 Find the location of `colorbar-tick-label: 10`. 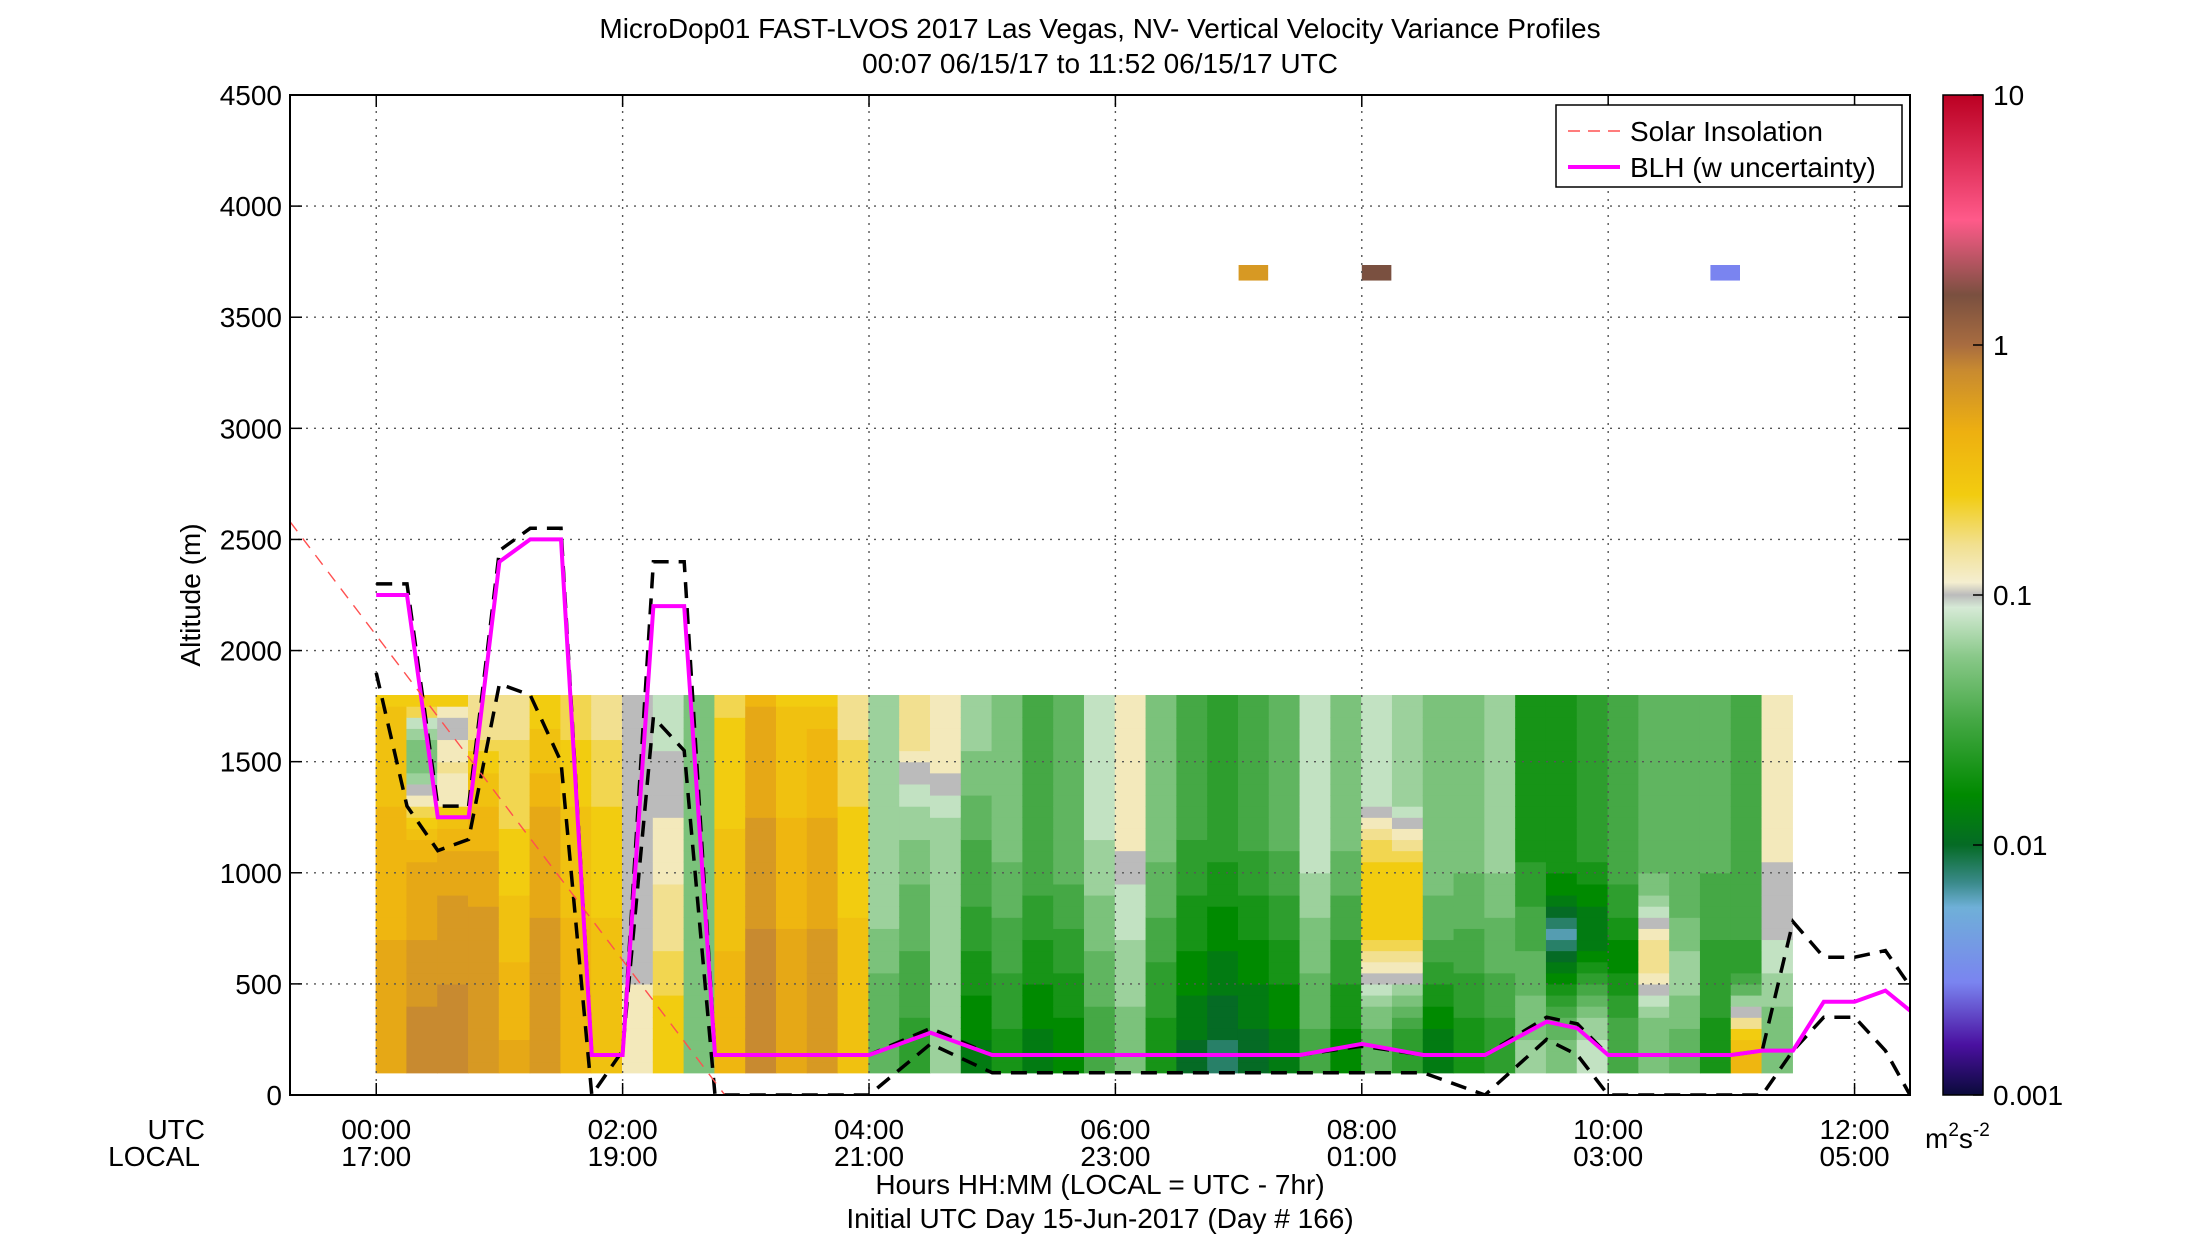

colorbar-tick-label: 10 is located at coordinates (2008, 95).